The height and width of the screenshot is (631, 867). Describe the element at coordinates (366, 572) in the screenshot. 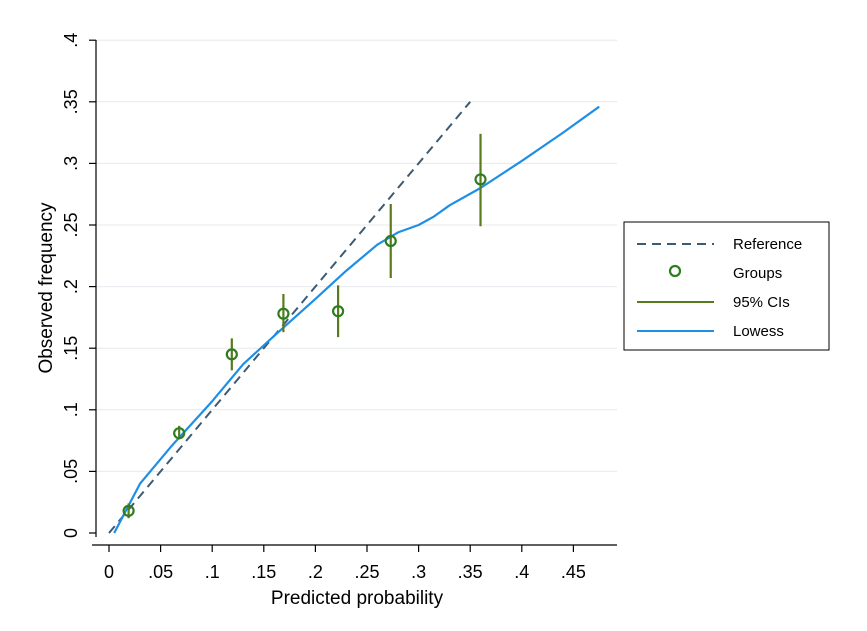

I see `x-tick-label: .25` at that location.